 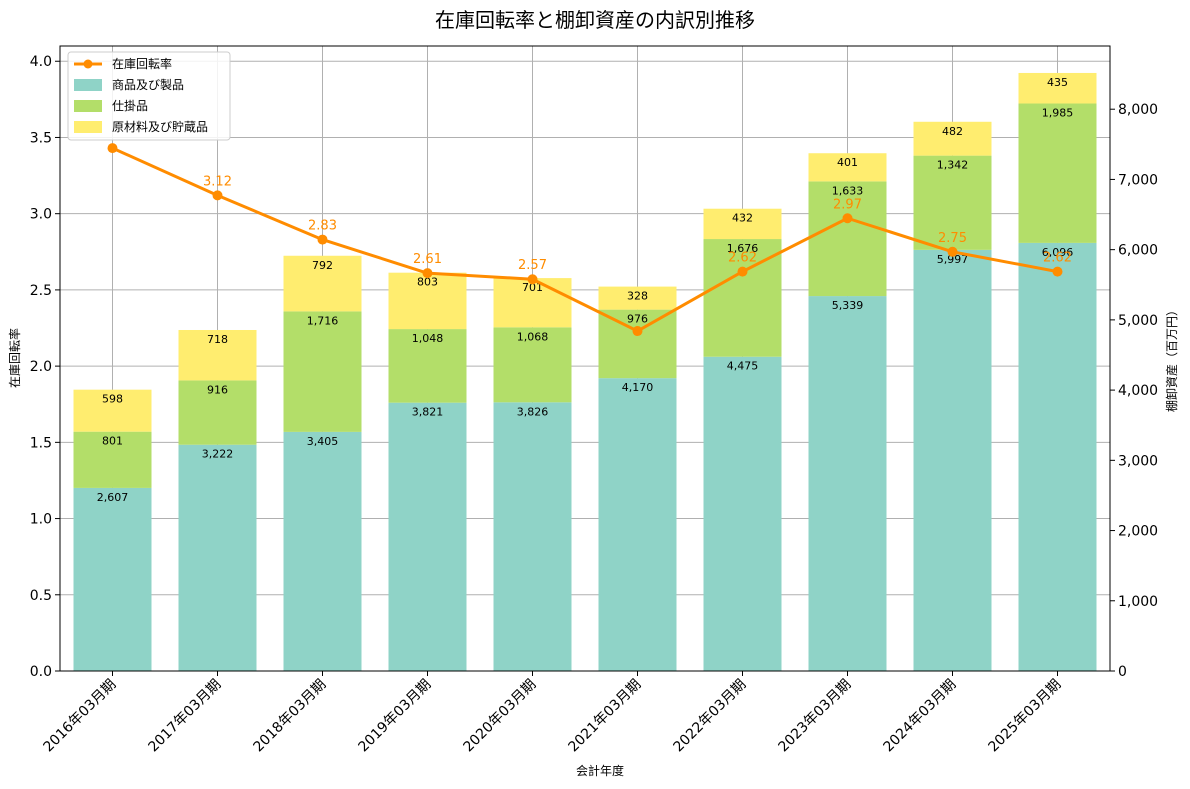 What do you see at coordinates (323, 441) in the screenshot?
I see `bar-value-label: 3,405` at bounding box center [323, 441].